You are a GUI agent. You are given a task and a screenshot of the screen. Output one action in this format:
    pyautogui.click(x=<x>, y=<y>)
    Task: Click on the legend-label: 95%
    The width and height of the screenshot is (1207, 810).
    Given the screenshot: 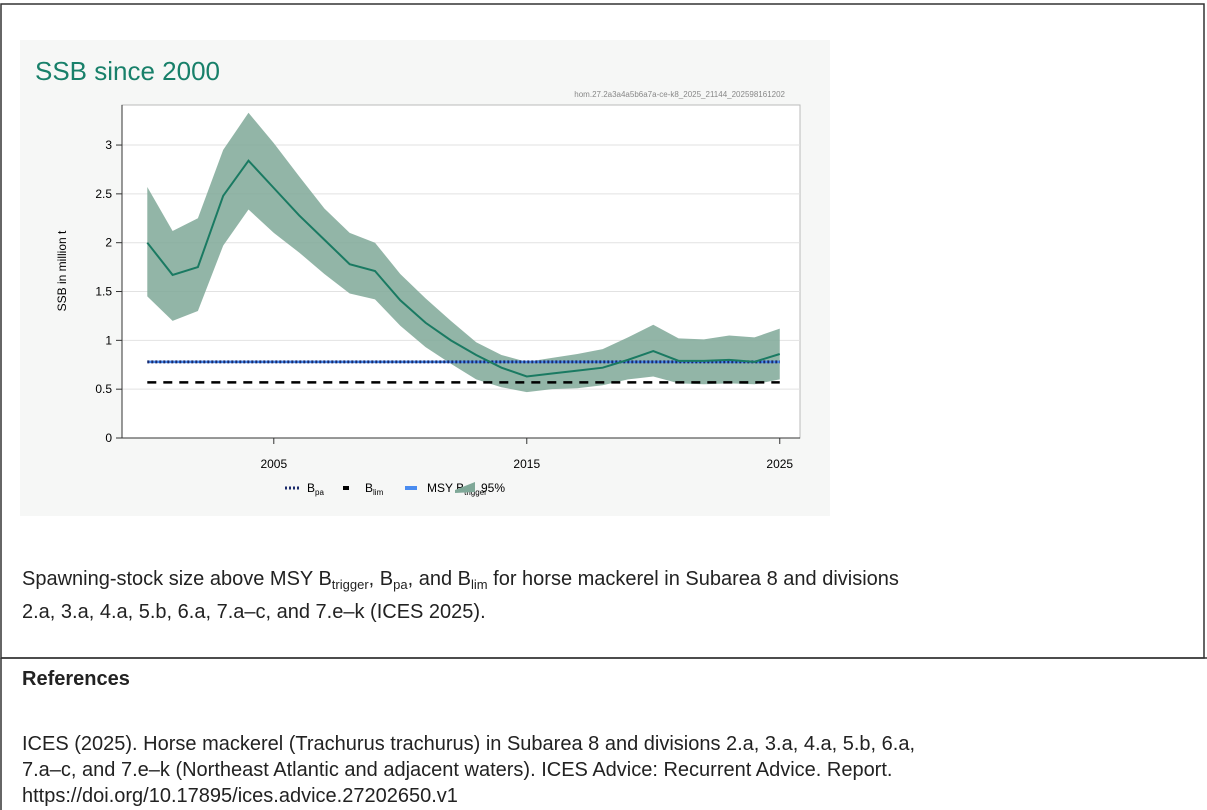 What is the action you would take?
    pyautogui.click(x=493, y=488)
    